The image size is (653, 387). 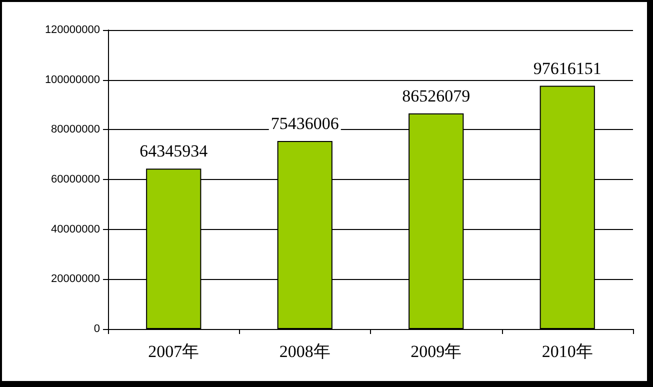 What do you see at coordinates (72, 30) in the screenshot?
I see `y-tick-label: 120000000` at bounding box center [72, 30].